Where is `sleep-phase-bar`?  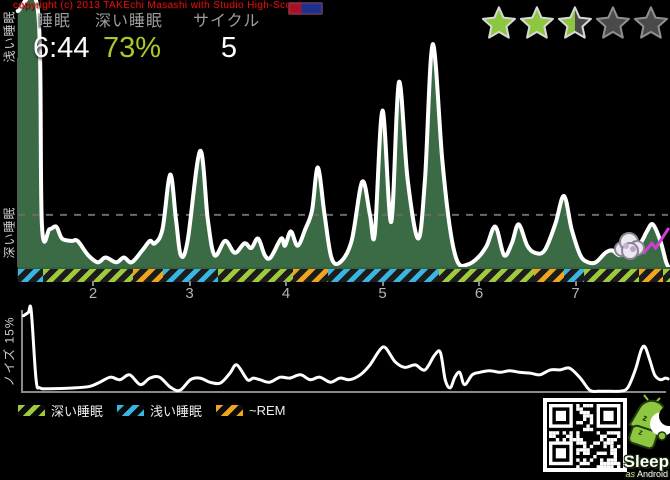
sleep-phase-bar is located at coordinates (343, 274).